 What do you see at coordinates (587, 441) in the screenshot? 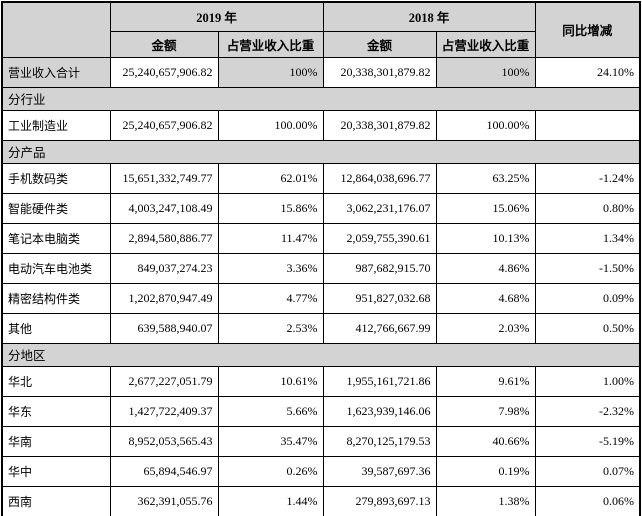
I see `yoy-change: -5.19%` at bounding box center [587, 441].